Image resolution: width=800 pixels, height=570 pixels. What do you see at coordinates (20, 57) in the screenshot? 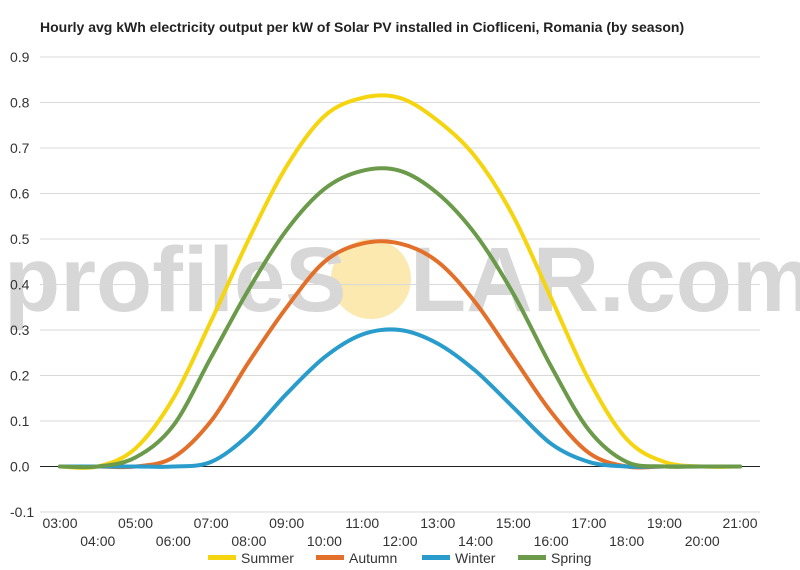
I see `y-tick-label: 0.9` at bounding box center [20, 57].